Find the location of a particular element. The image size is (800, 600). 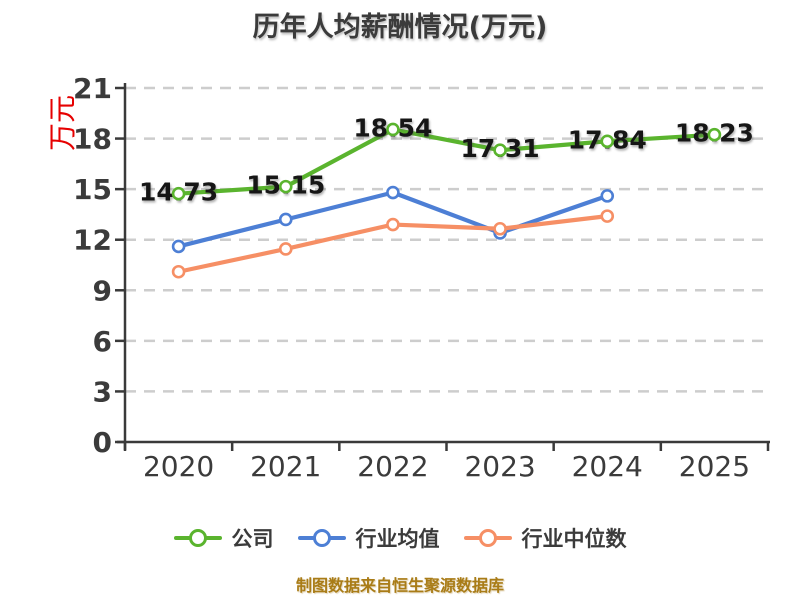

legend-label-company: 公司 is located at coordinates (252, 539).